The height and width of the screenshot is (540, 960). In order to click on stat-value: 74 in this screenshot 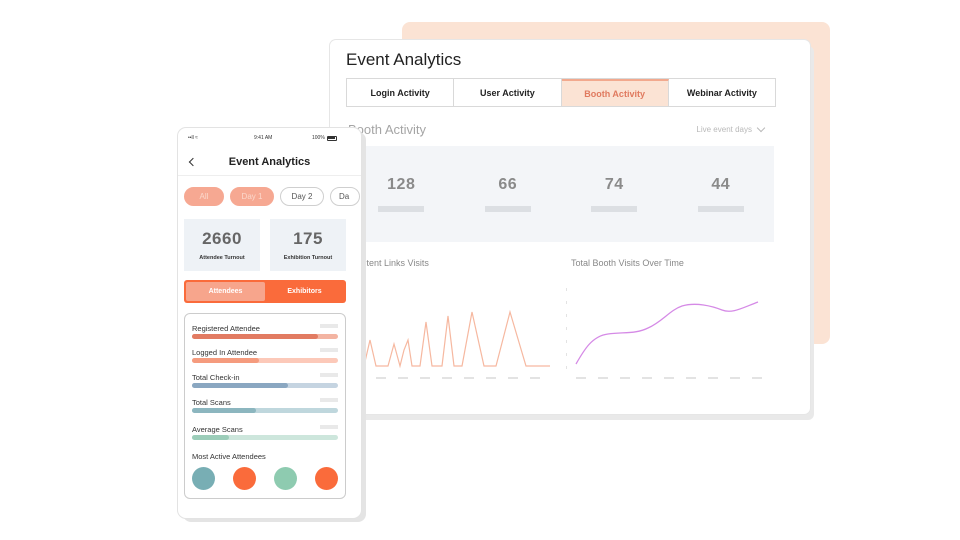, I will do `click(614, 184)`.